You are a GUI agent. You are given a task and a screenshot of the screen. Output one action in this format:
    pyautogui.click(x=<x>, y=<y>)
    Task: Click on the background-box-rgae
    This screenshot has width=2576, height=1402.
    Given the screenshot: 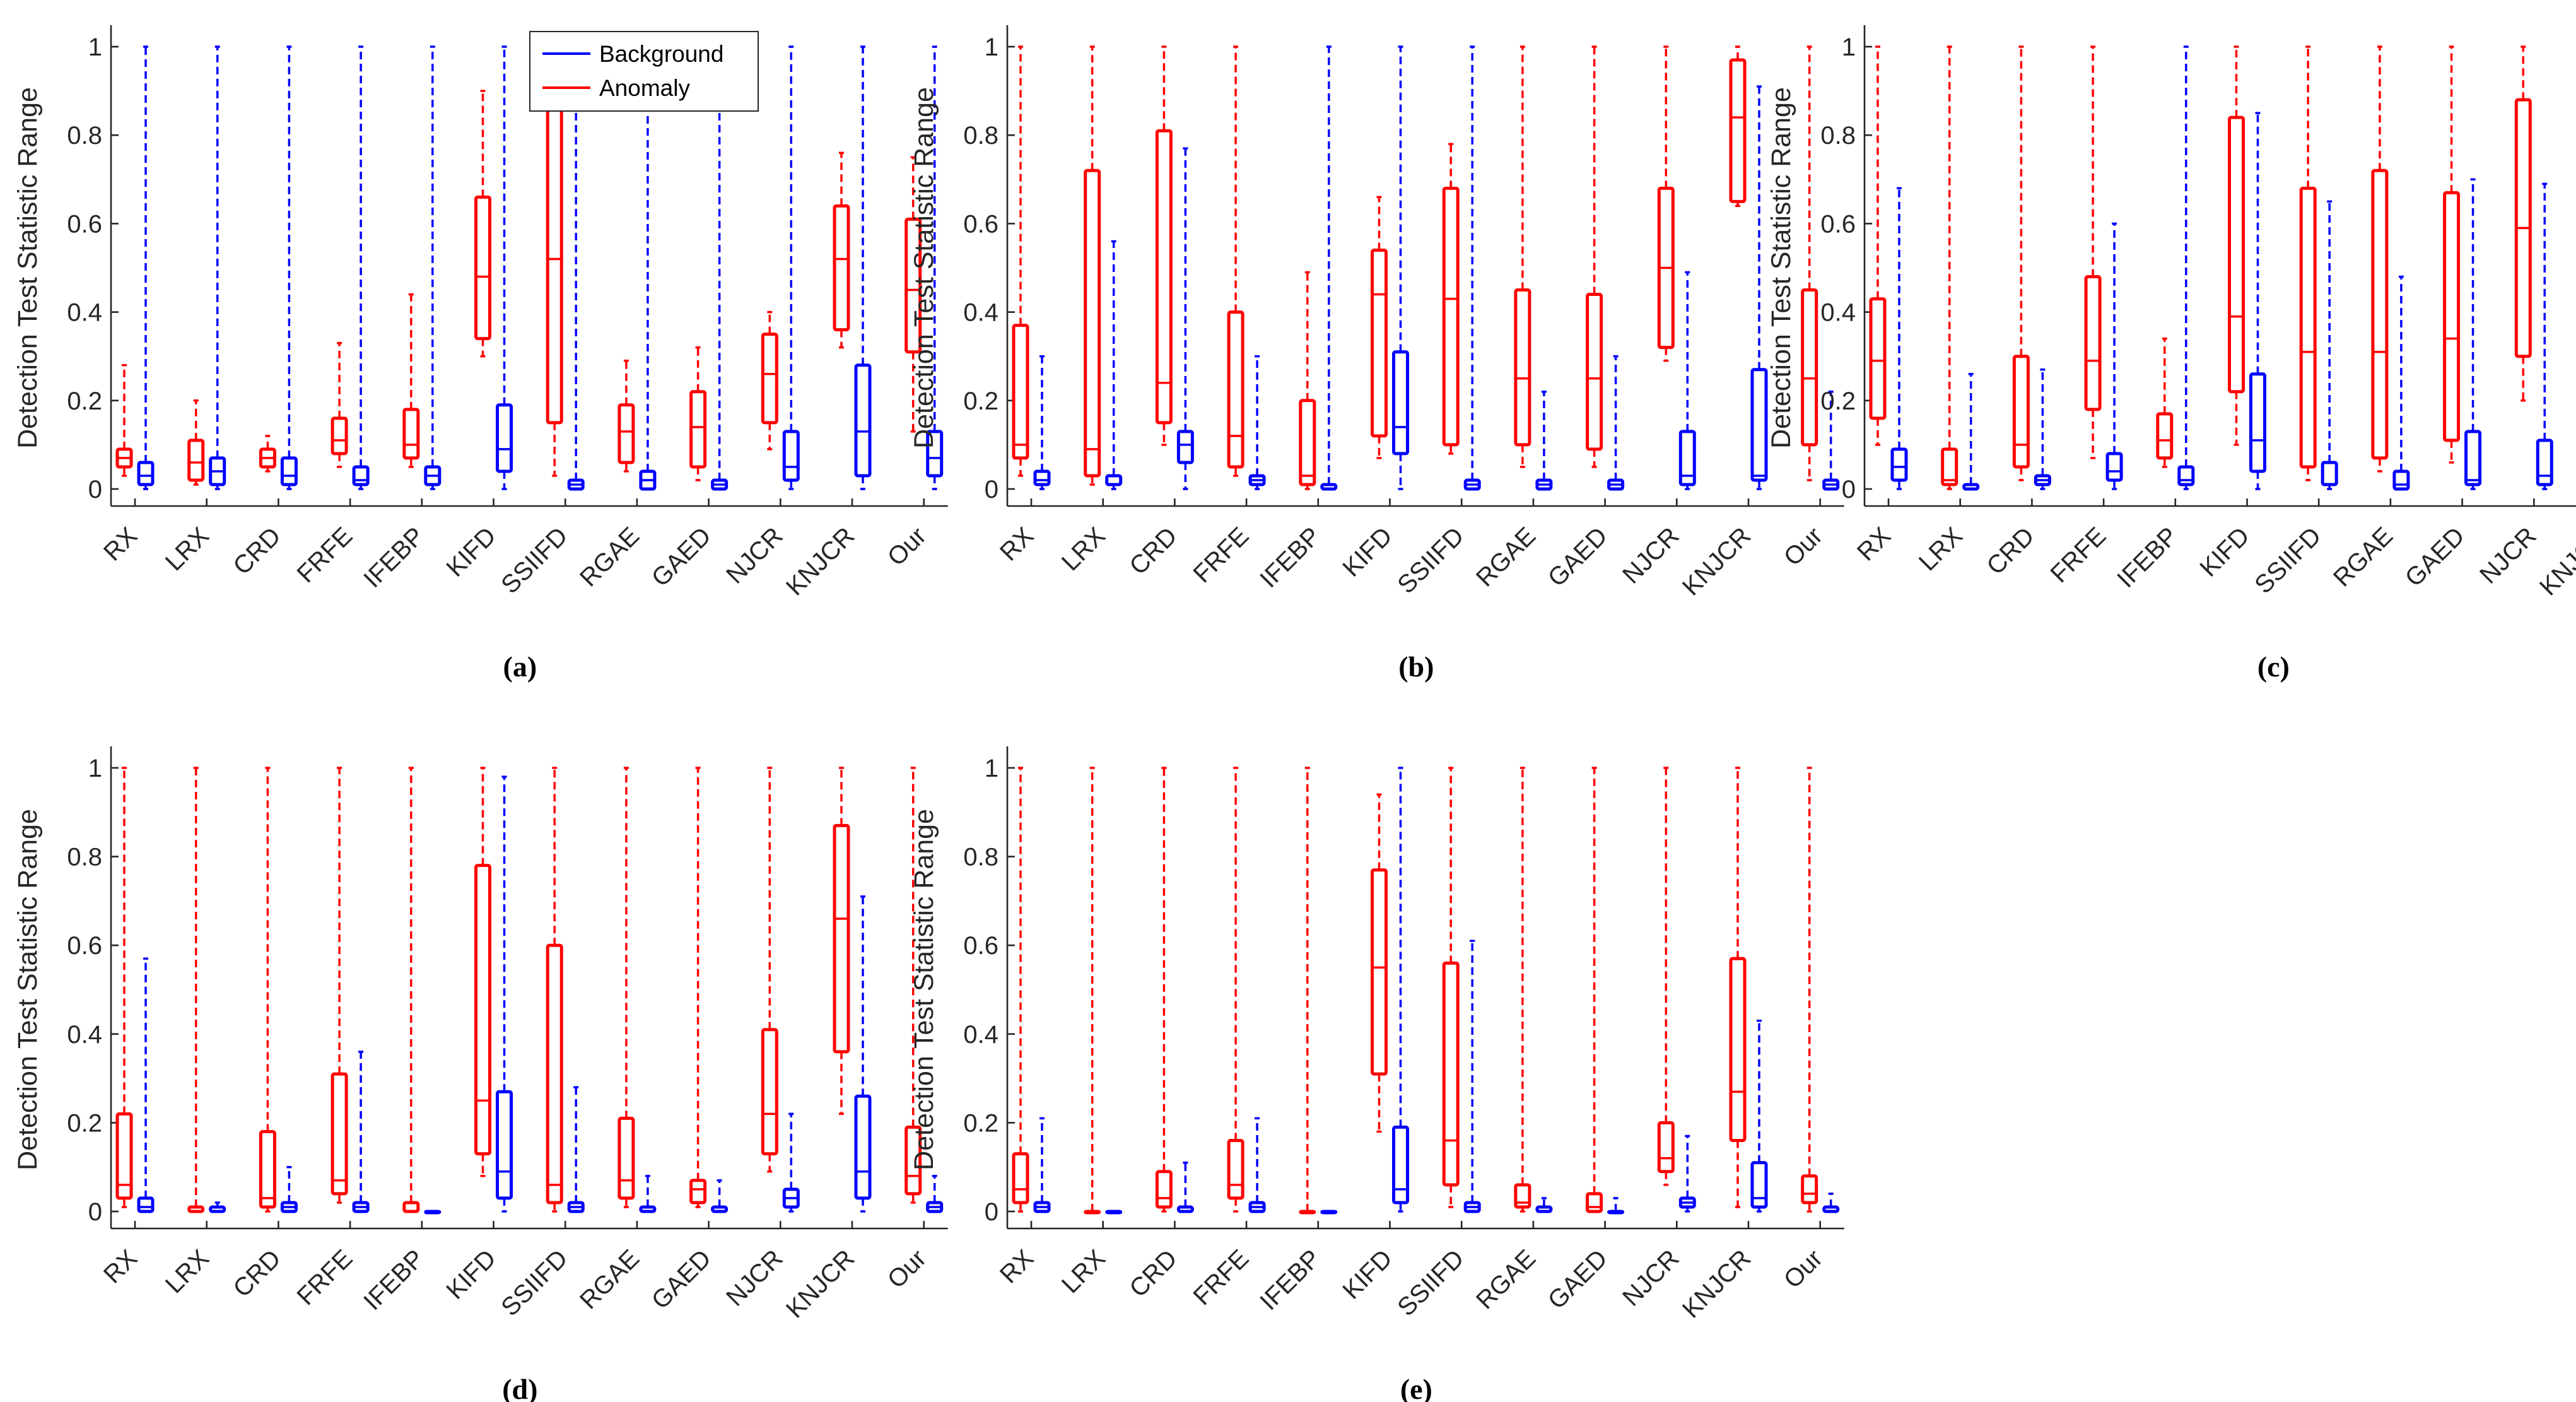 What is the action you would take?
    pyautogui.click(x=1544, y=1205)
    